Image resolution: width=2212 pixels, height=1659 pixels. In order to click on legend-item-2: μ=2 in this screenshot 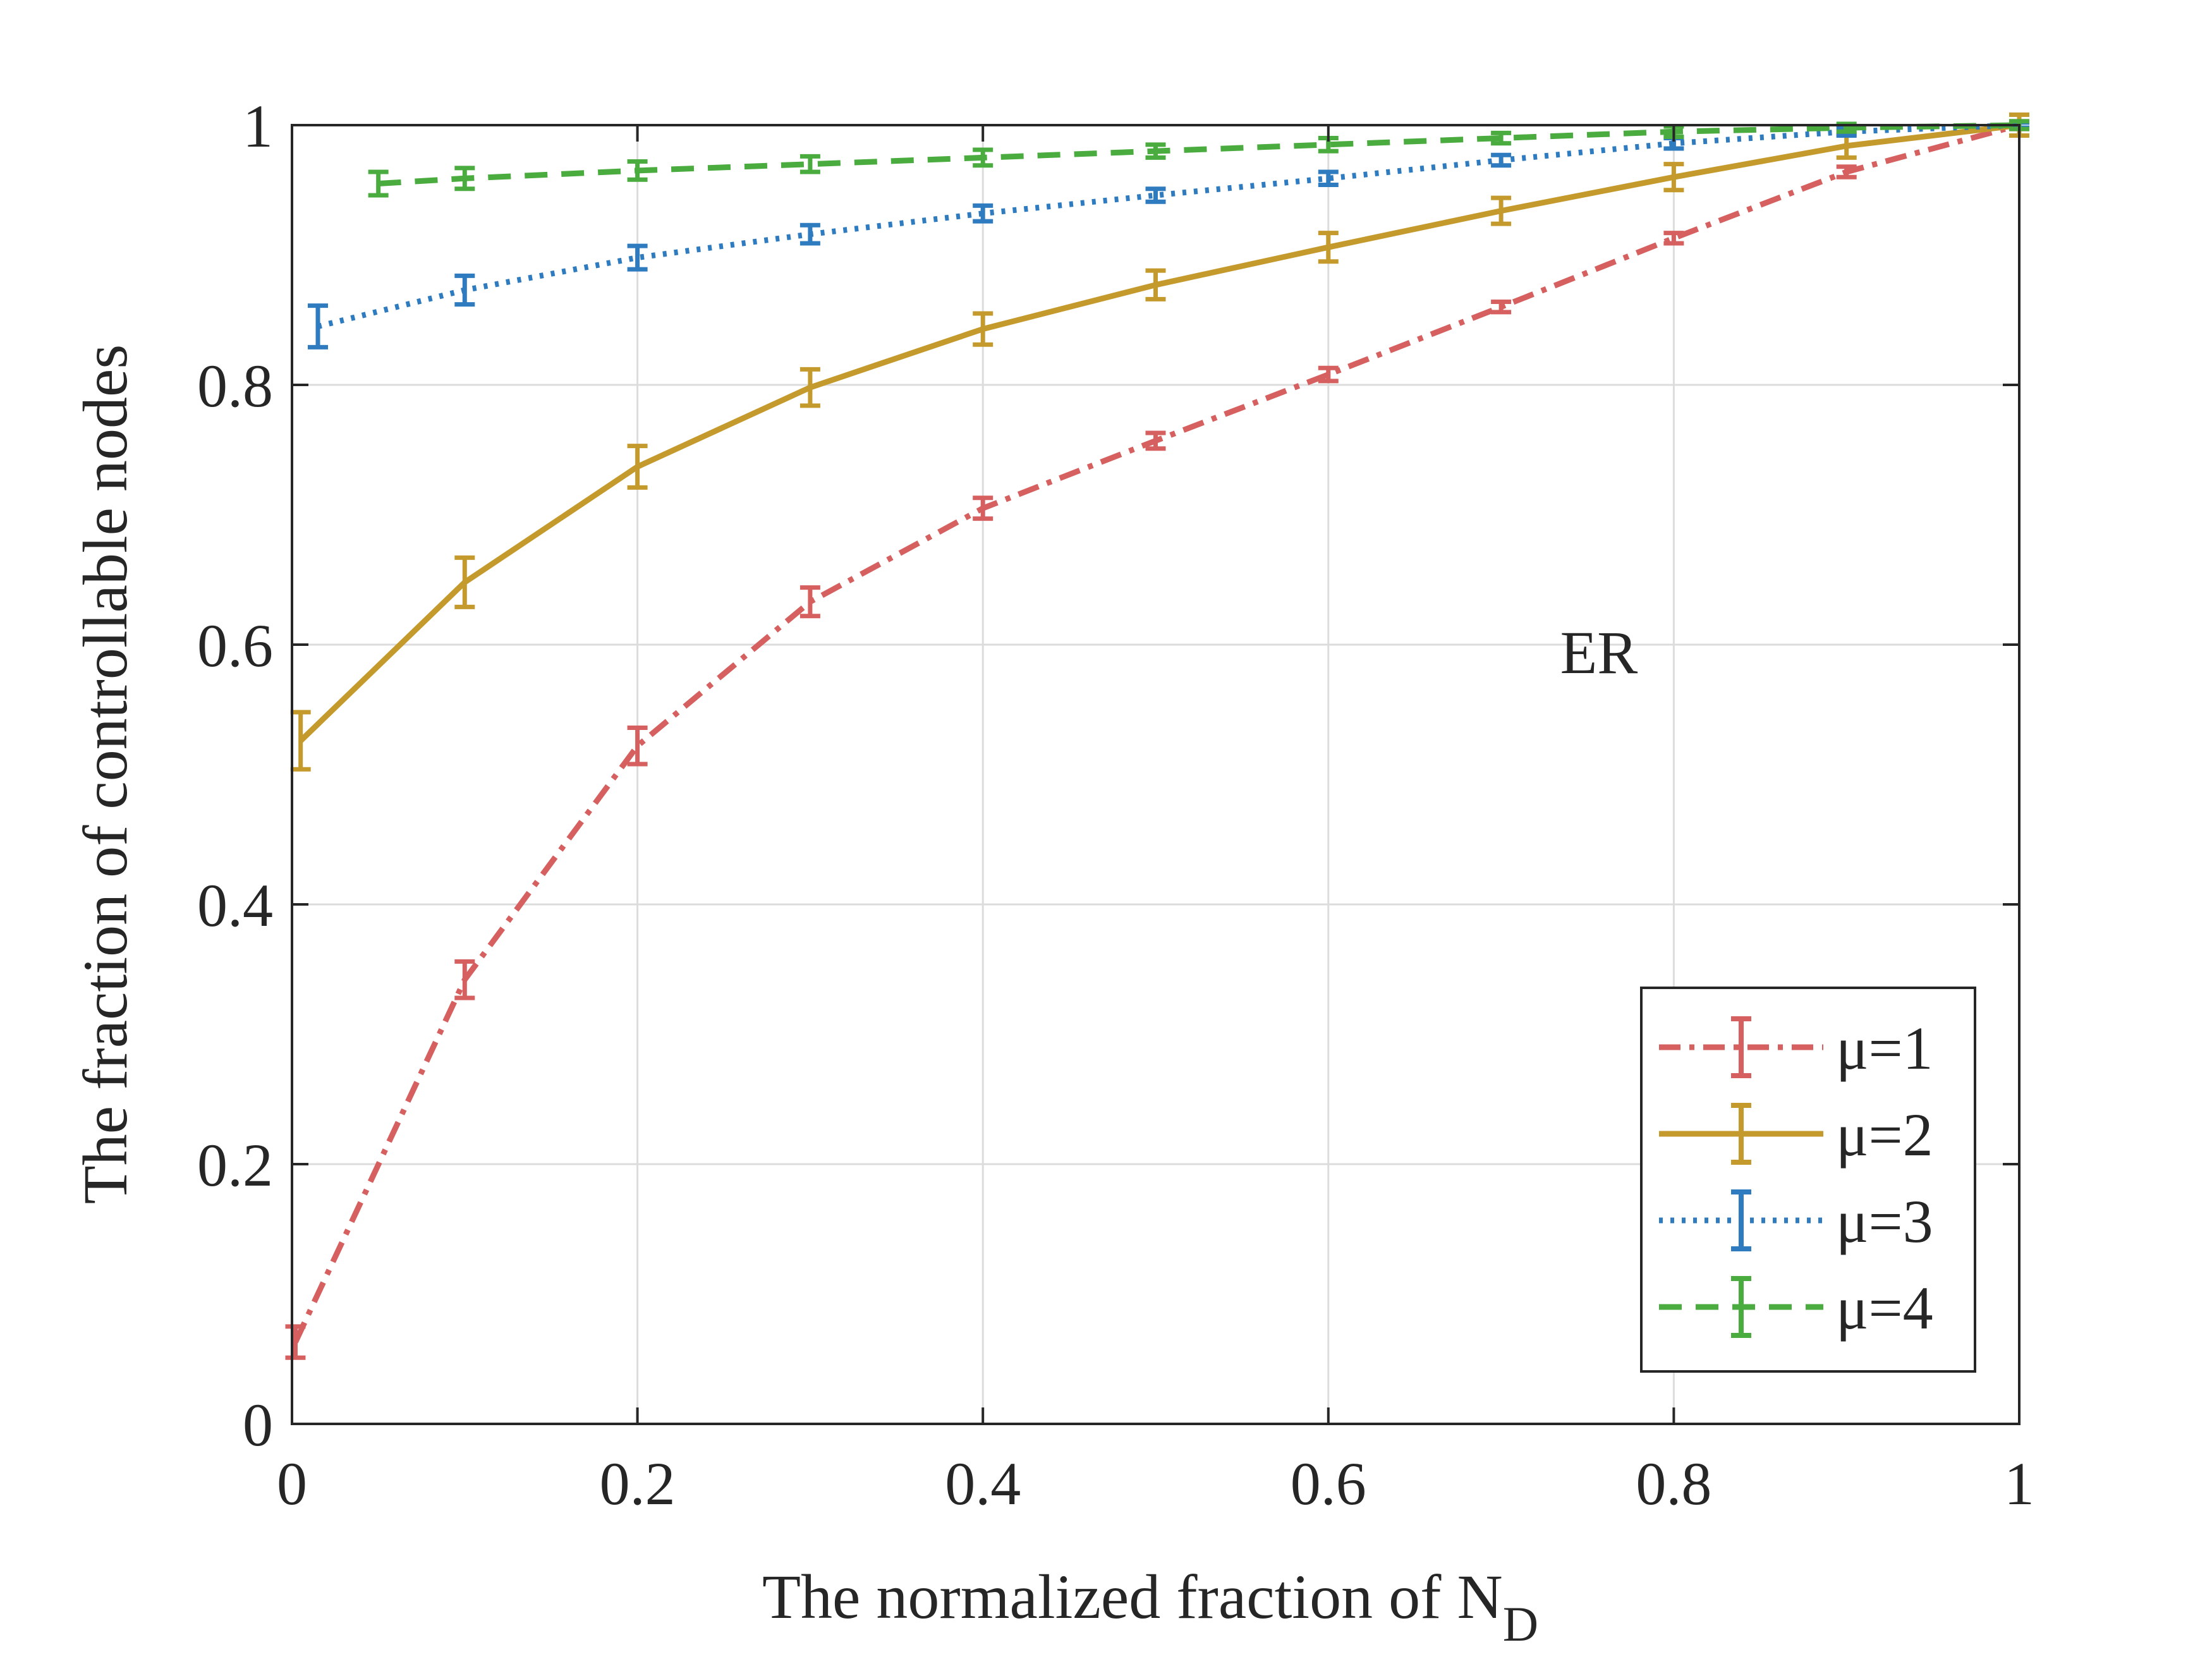, I will do `click(1796, 1135)`.